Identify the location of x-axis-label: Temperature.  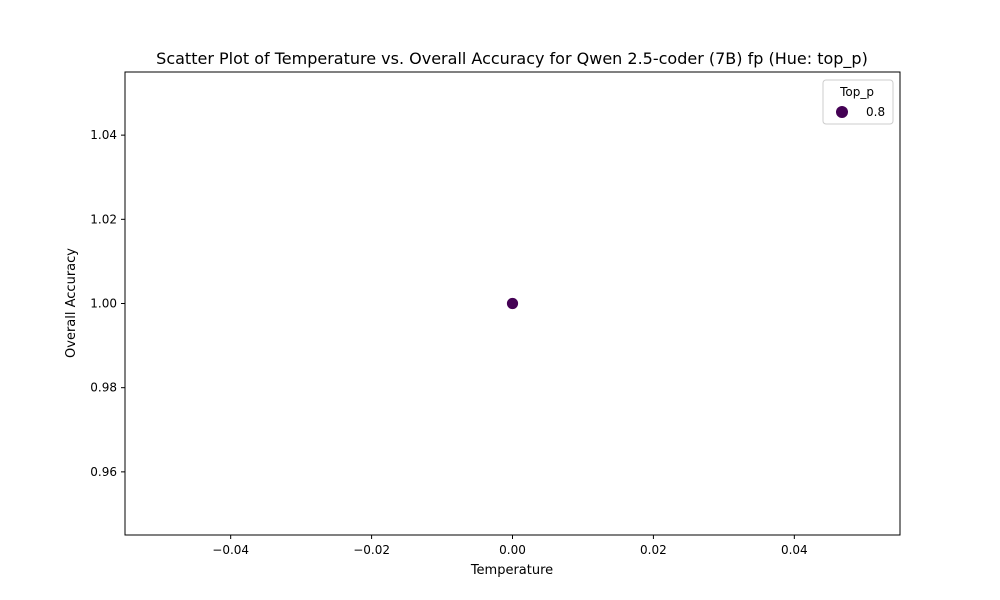
(511, 570).